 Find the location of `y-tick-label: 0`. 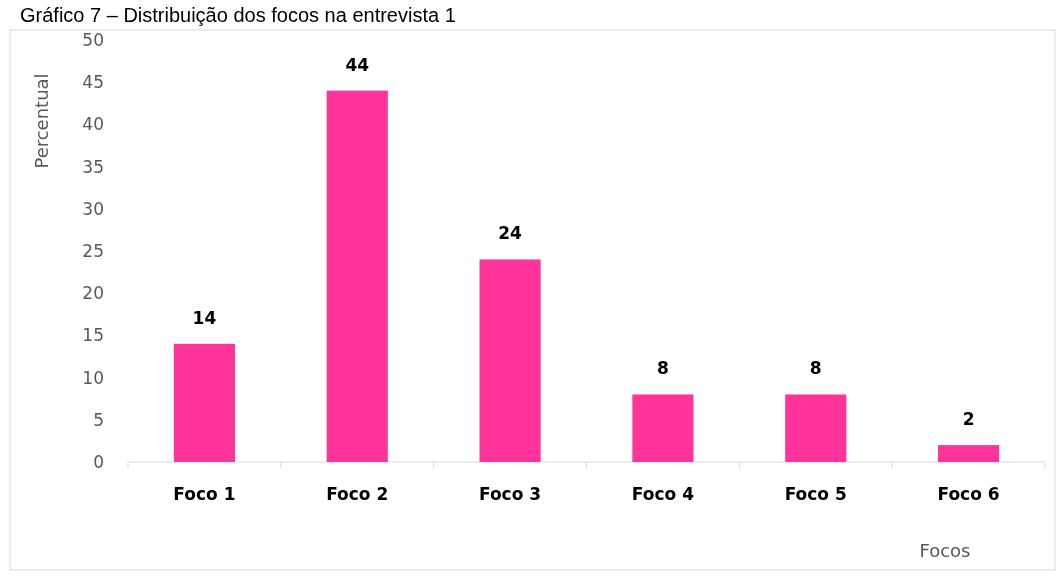

y-tick-label: 0 is located at coordinates (98, 462).